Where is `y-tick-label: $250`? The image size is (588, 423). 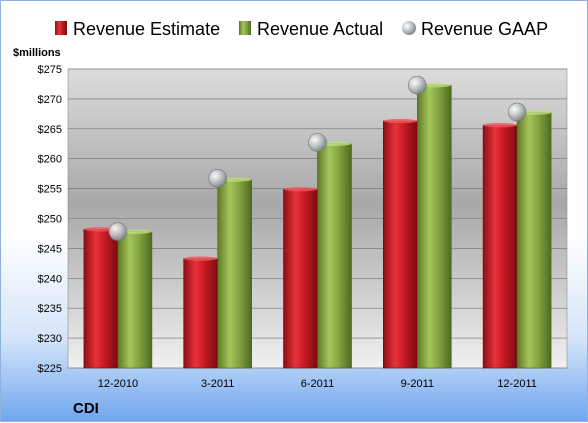
y-tick-label: $250 is located at coordinates (50, 220).